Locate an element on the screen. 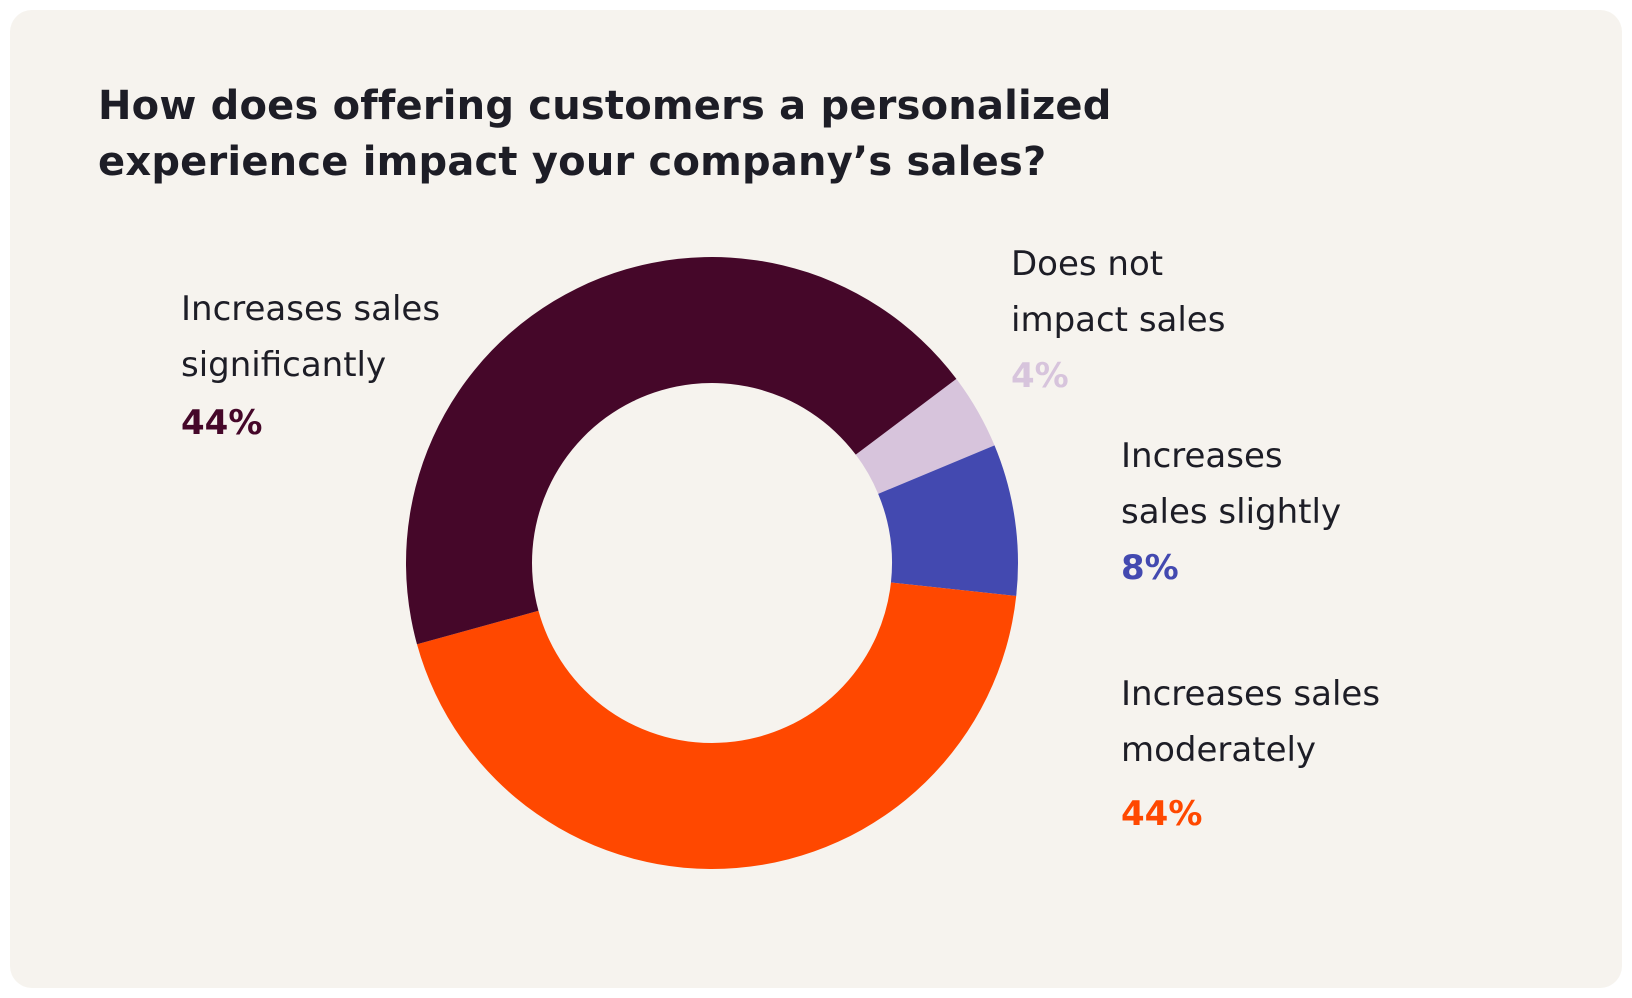 Image resolution: width=1632 pixels, height=998 pixels. label-increases-moderately-line-2: moderately is located at coordinates (1219, 750).